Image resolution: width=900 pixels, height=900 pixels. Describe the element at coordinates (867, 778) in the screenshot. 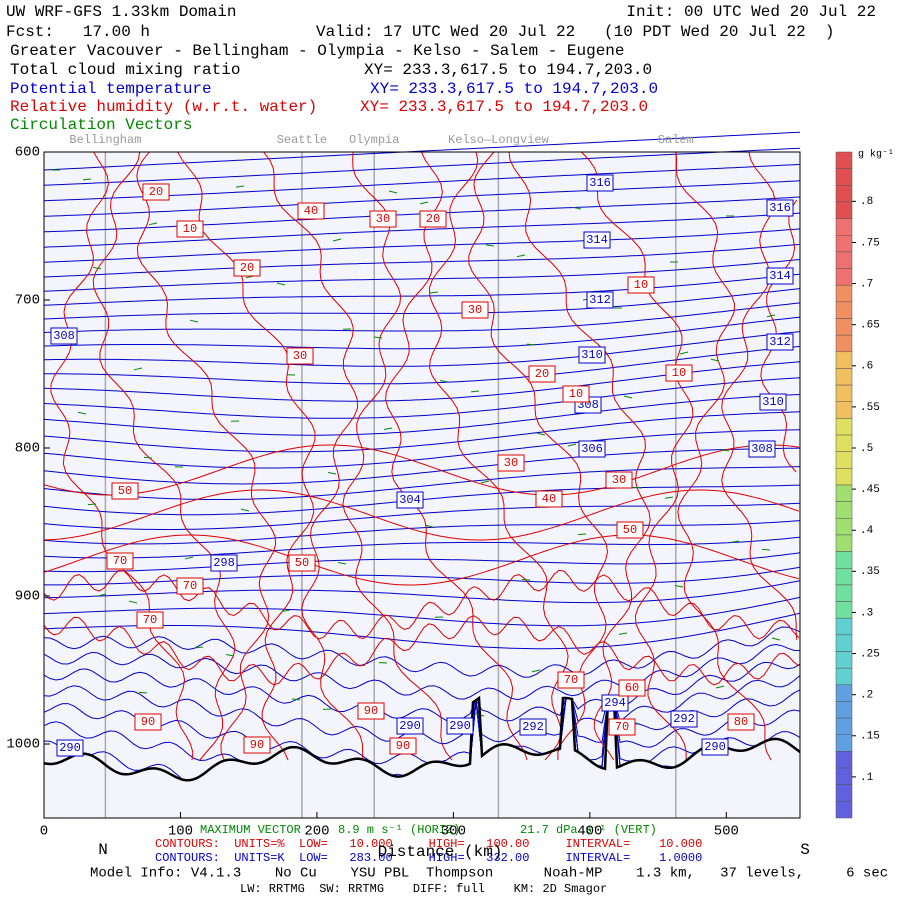

I see `colorbar-tick-label: .1` at that location.